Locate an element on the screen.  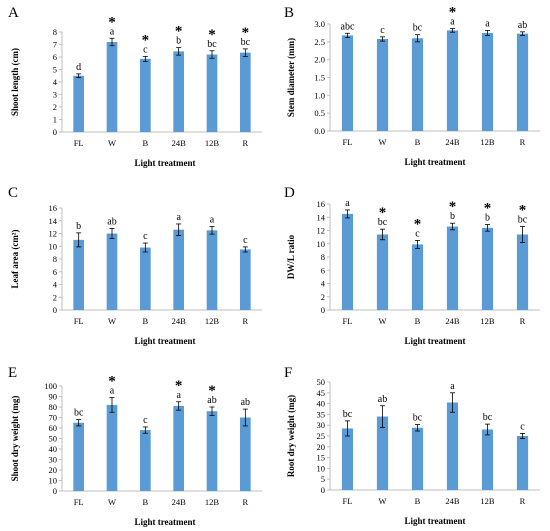
y-tick-label: 0.0 is located at coordinates (319, 131).